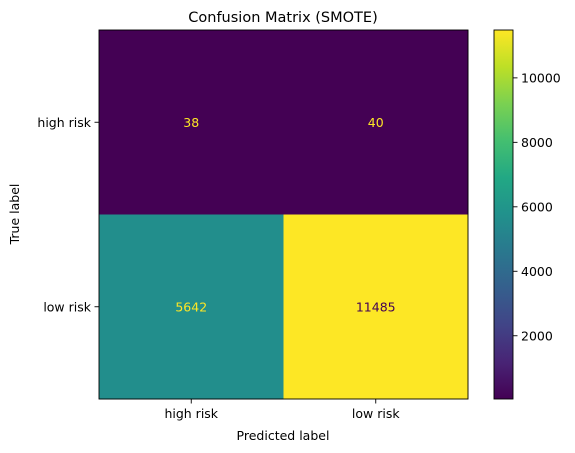 This screenshot has width=575, height=453. What do you see at coordinates (376, 413) in the screenshot?
I see `x-tick-label: low risk` at bounding box center [376, 413].